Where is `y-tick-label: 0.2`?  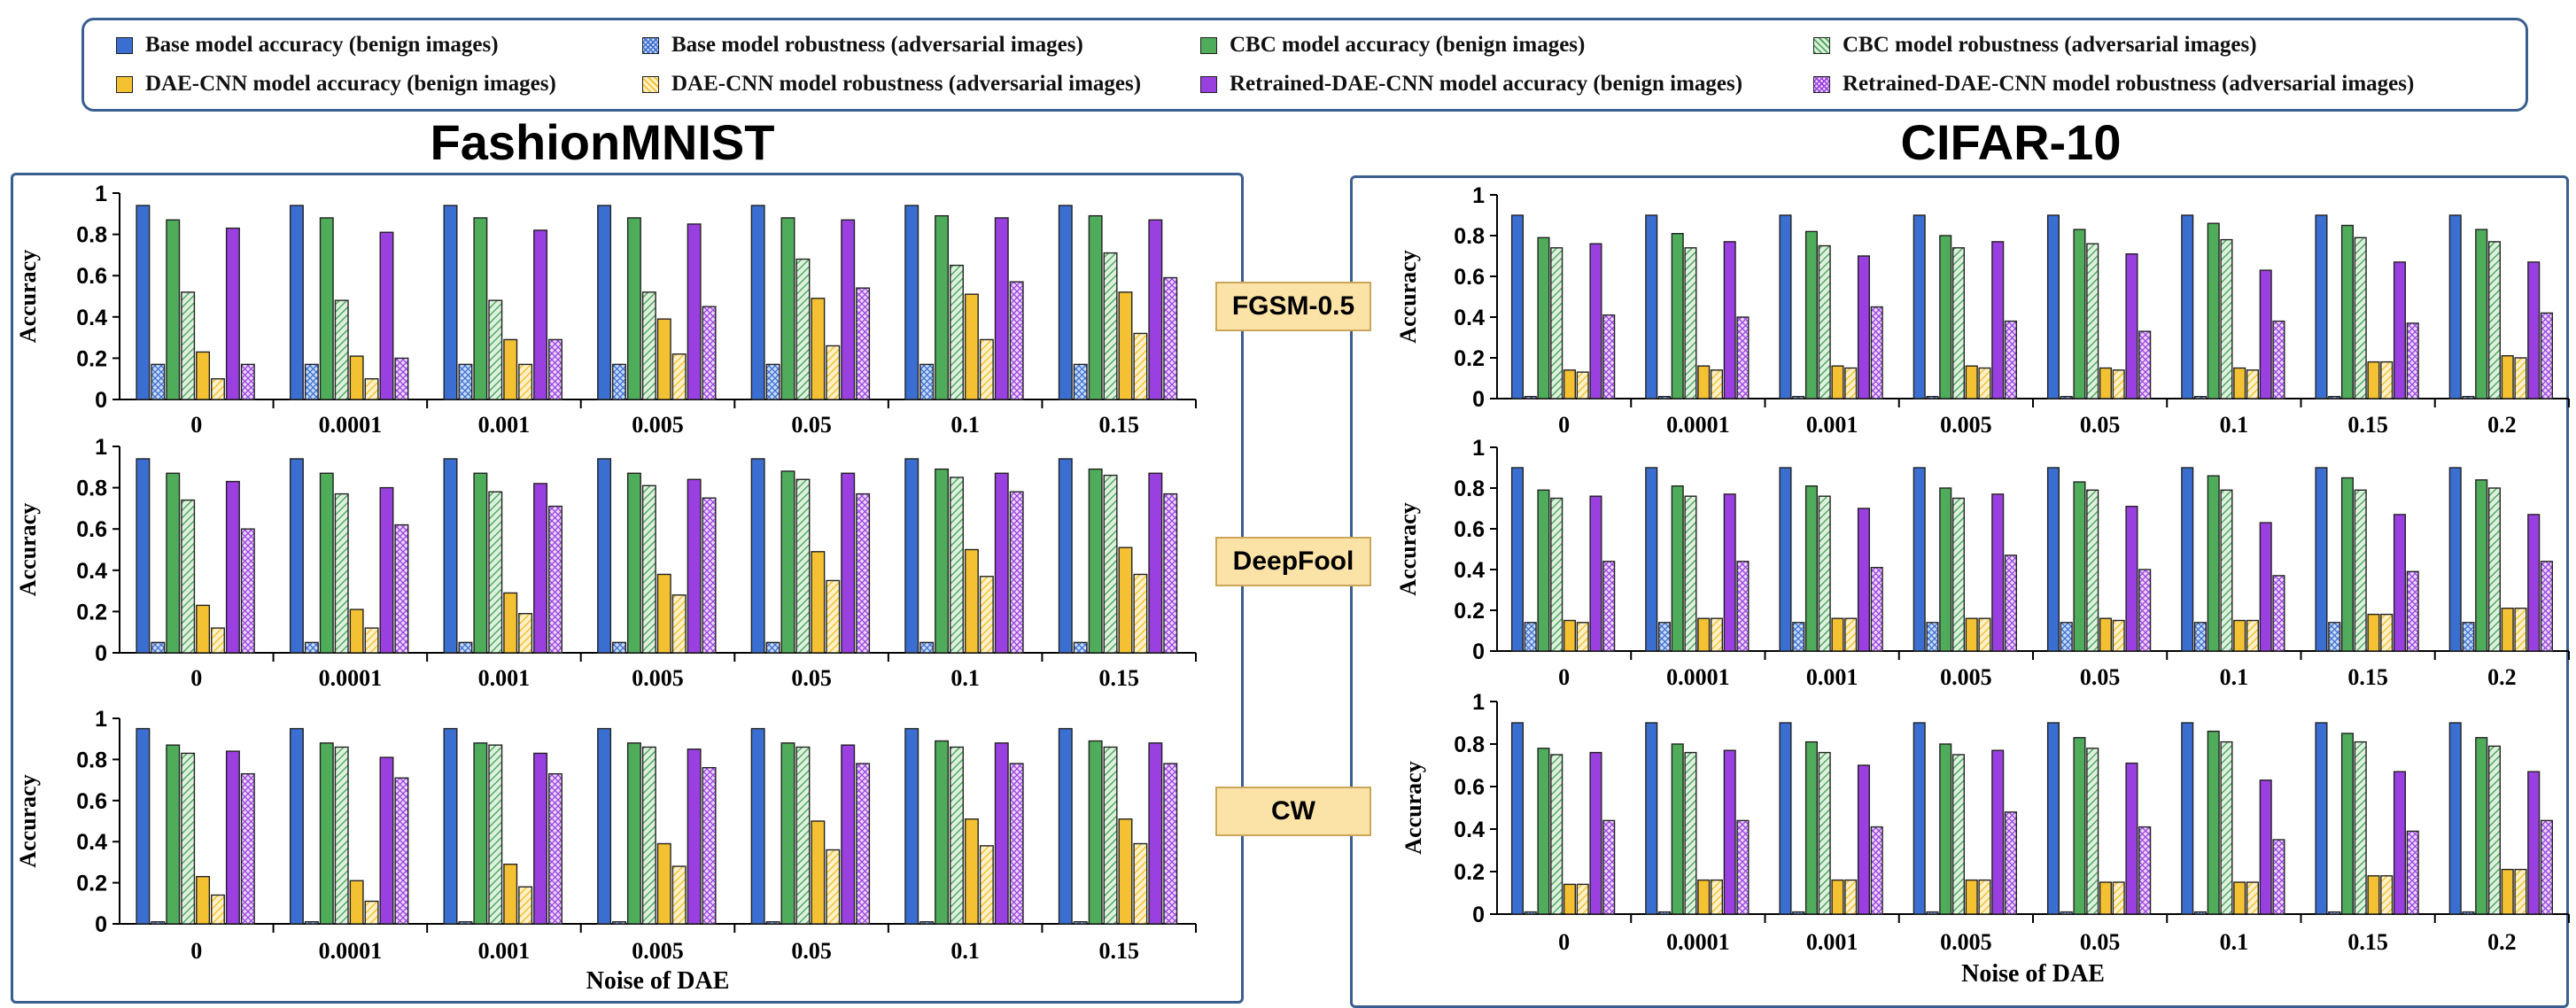 y-tick-label: 0.2 is located at coordinates (91, 612).